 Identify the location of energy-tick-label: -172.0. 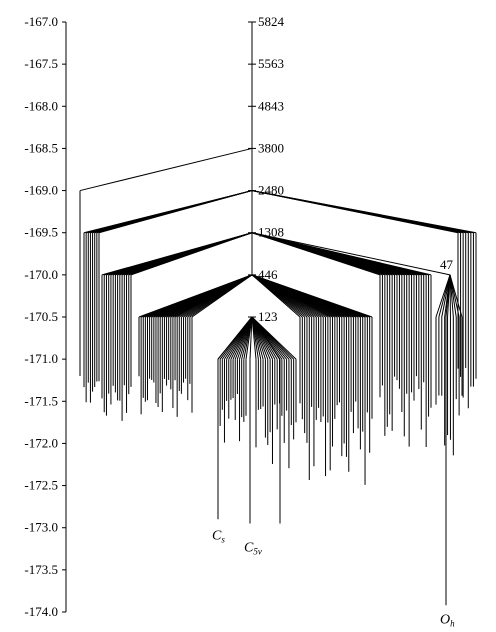
(41, 442).